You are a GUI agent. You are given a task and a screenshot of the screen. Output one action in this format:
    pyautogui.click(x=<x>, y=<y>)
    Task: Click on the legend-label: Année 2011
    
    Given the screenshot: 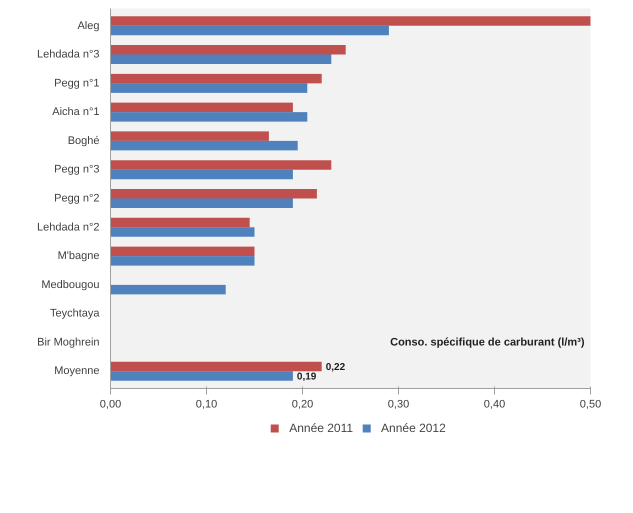 What is the action you would take?
    pyautogui.click(x=321, y=428)
    